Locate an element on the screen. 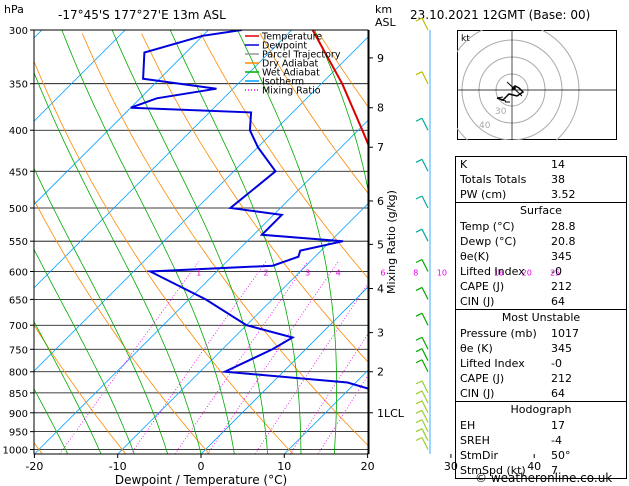 This screenshot has width=629, height=486. hodo-arrow is located at coordinates (503, 99).